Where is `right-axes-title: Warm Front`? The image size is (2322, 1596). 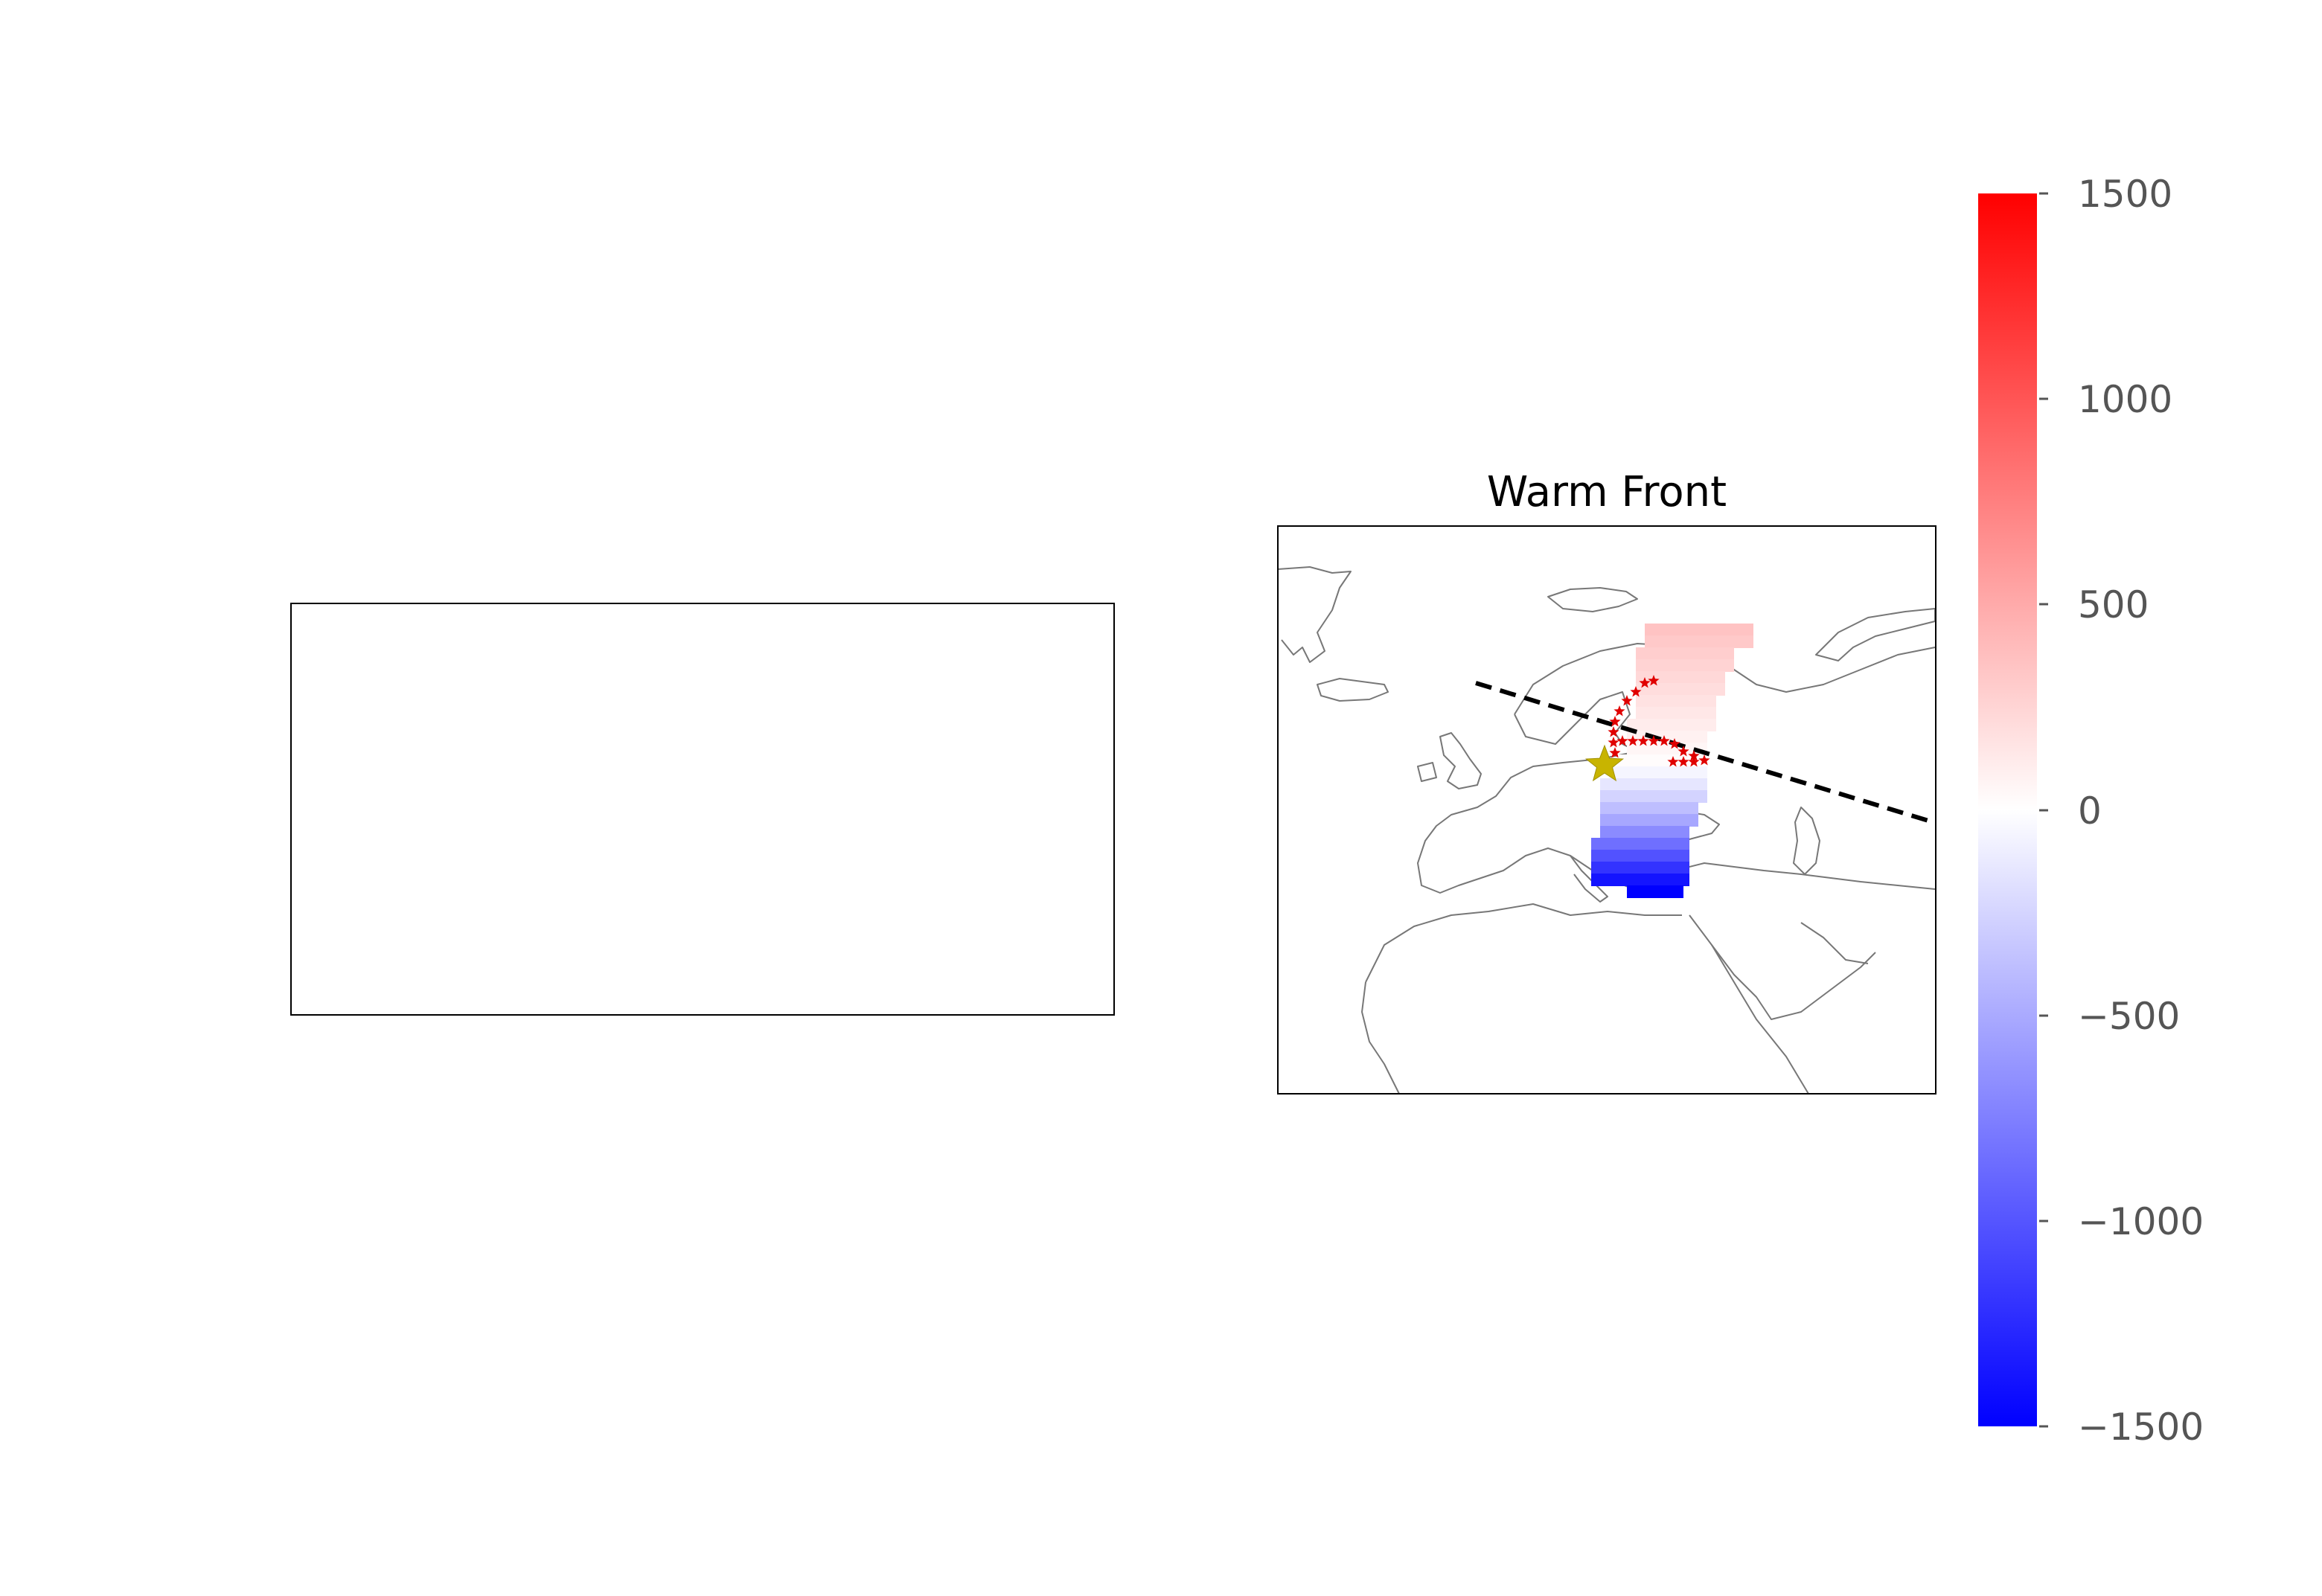 right-axes-title: Warm Front is located at coordinates (1607, 492).